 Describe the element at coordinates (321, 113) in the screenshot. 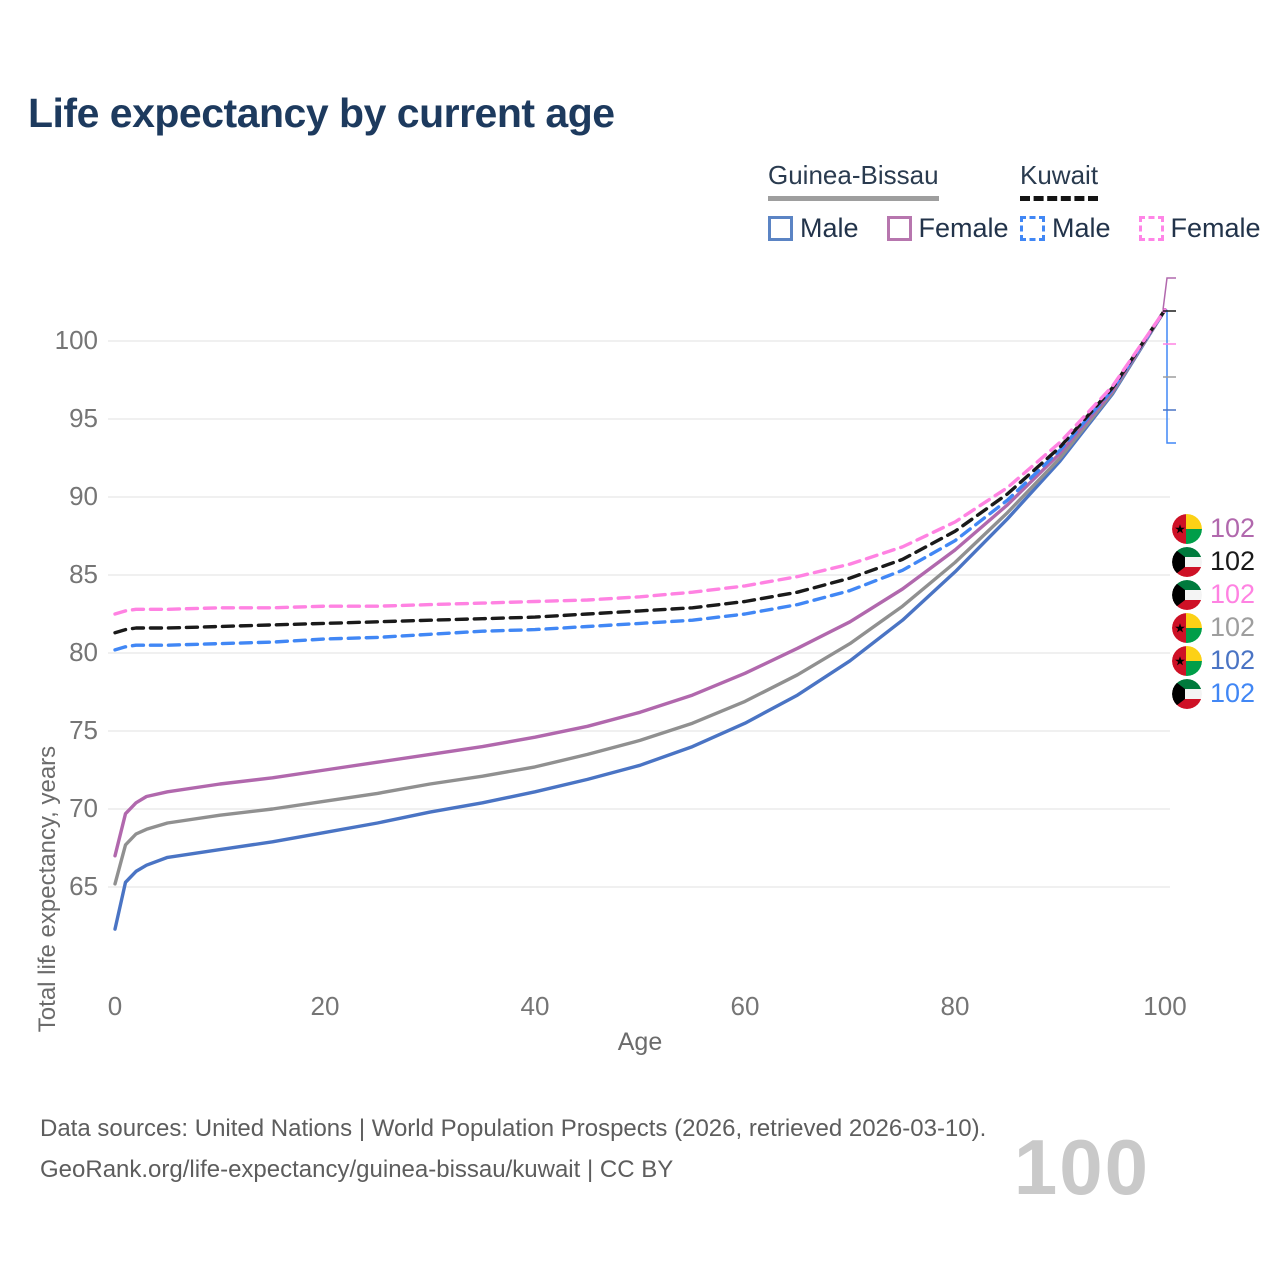

I see `page-title: Life expectancy by current age` at that location.